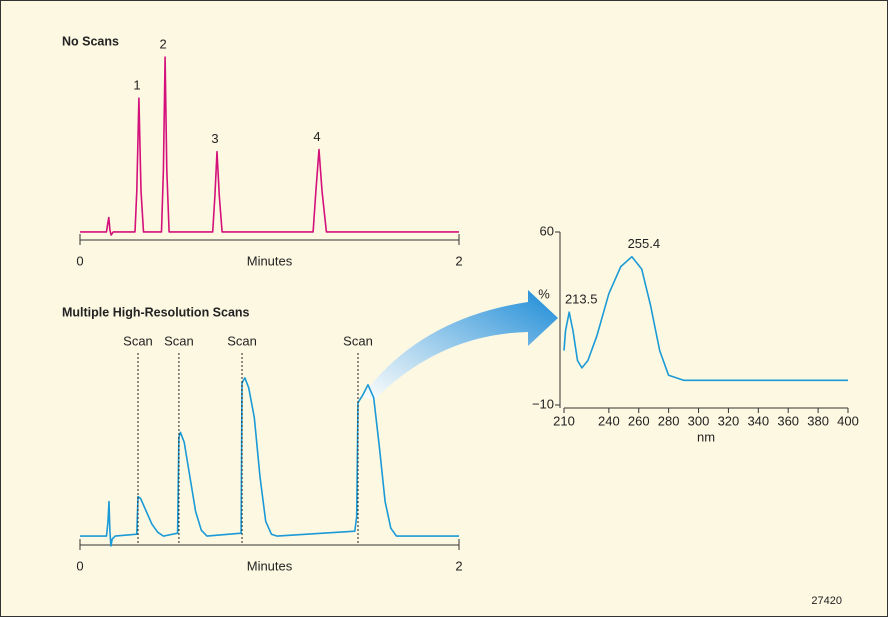  Describe the element at coordinates (669, 420) in the screenshot. I see `x-tick-label: 280` at that location.